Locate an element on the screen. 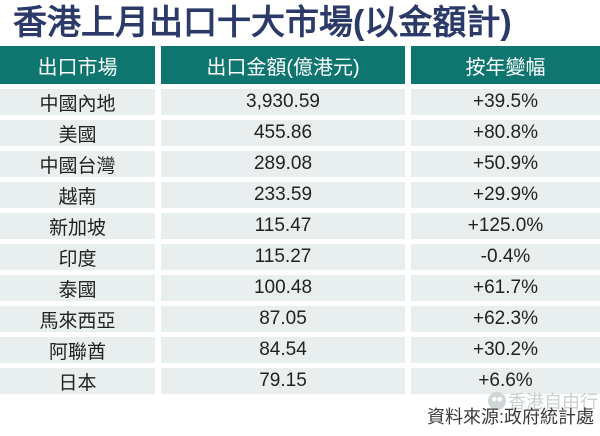  amount-cell: 289.08 is located at coordinates (283, 164).